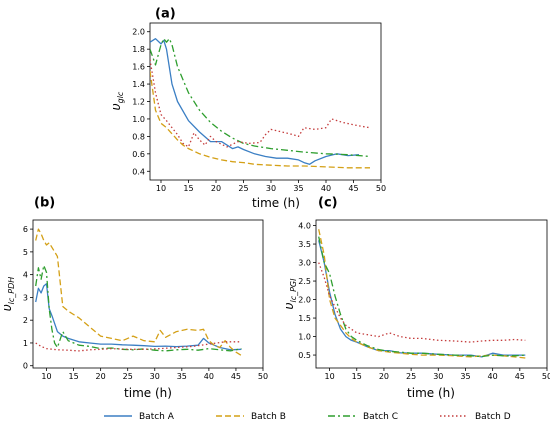 The width and height of the screenshot is (550, 428). I want to click on y-tick-label: 0.8, so click(138, 136).